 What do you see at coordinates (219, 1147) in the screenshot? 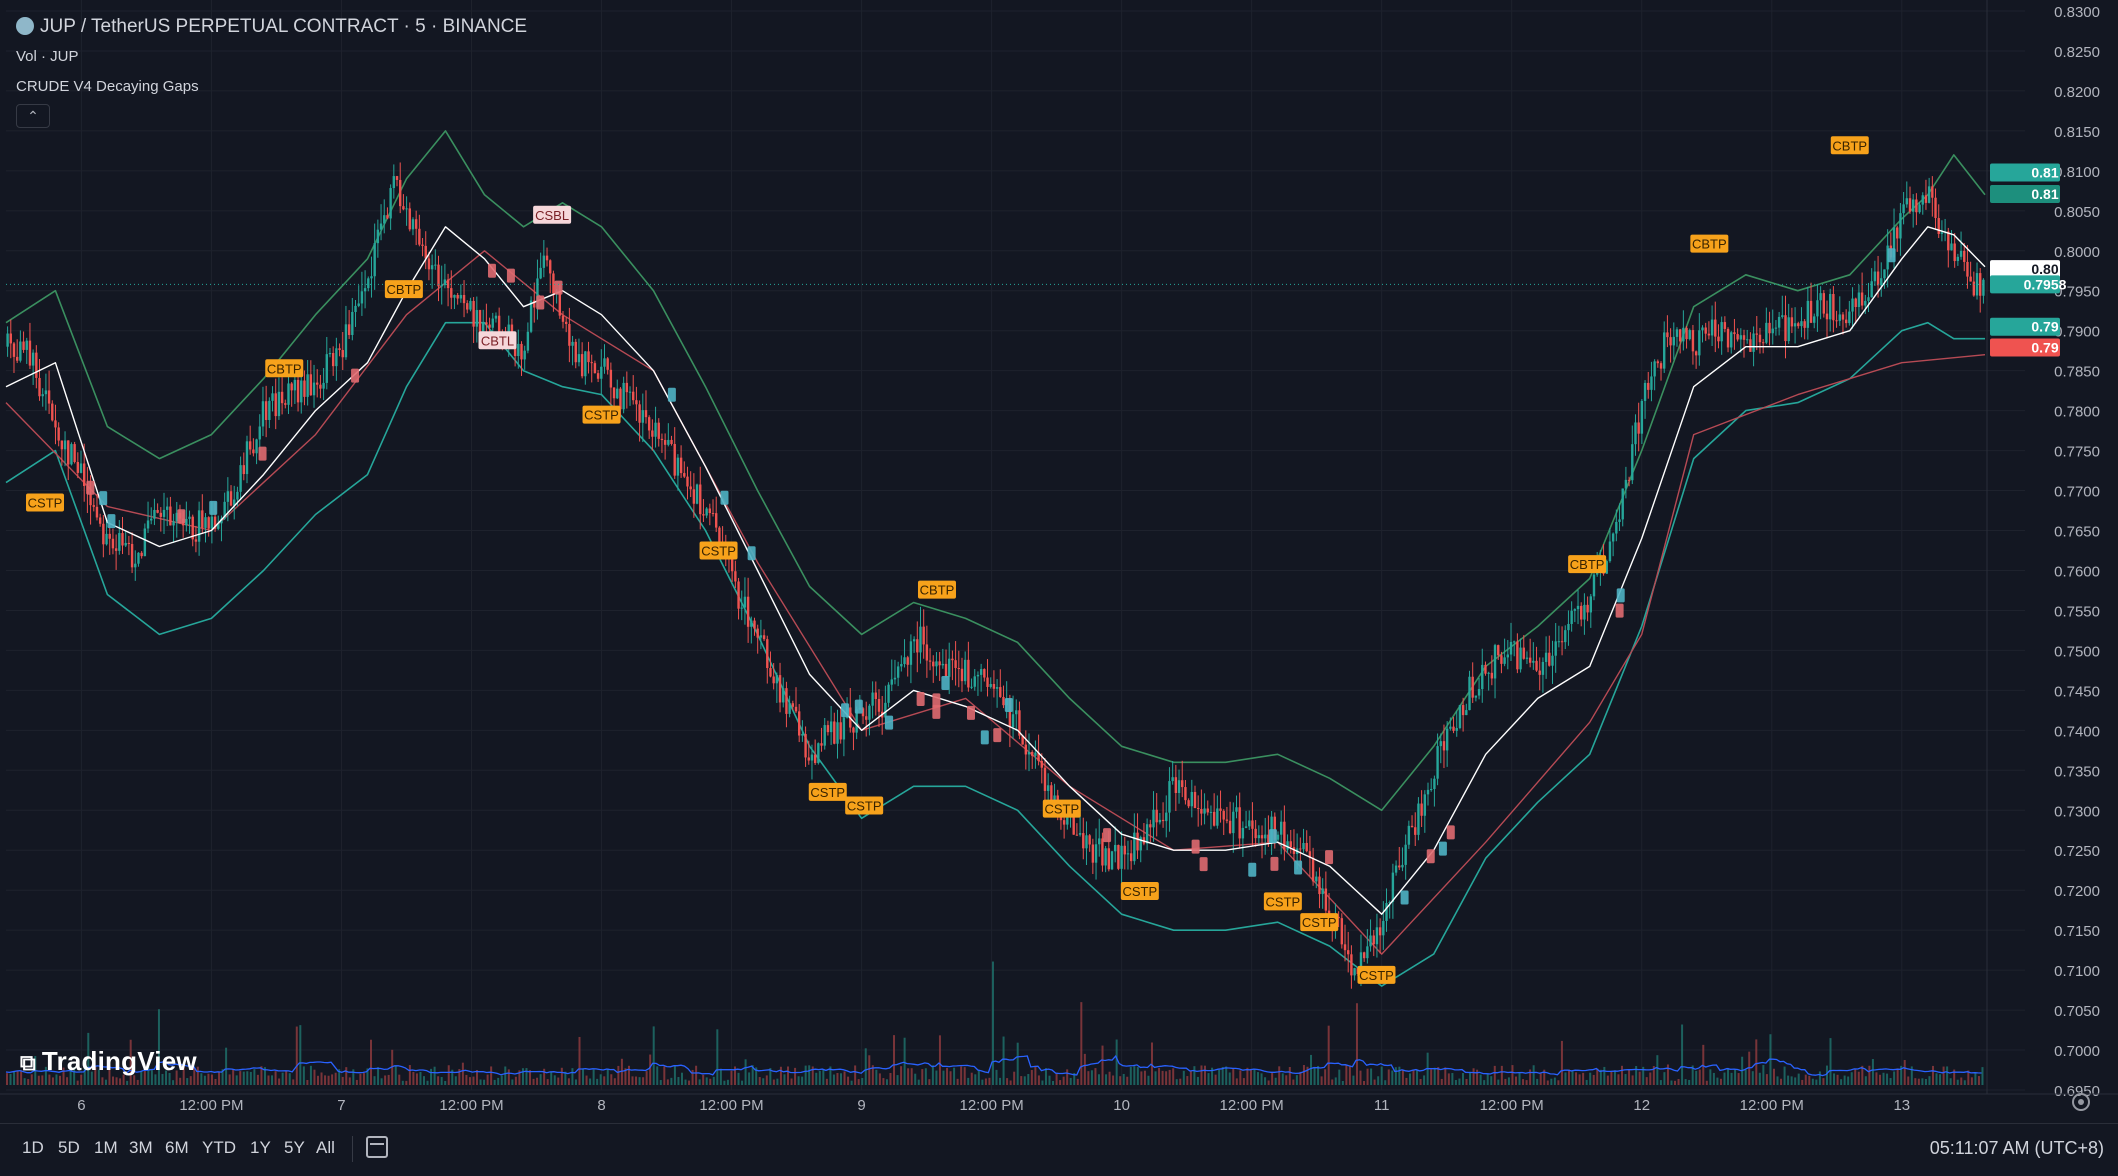
I see `range-ytd-button: YTD` at bounding box center [219, 1147].